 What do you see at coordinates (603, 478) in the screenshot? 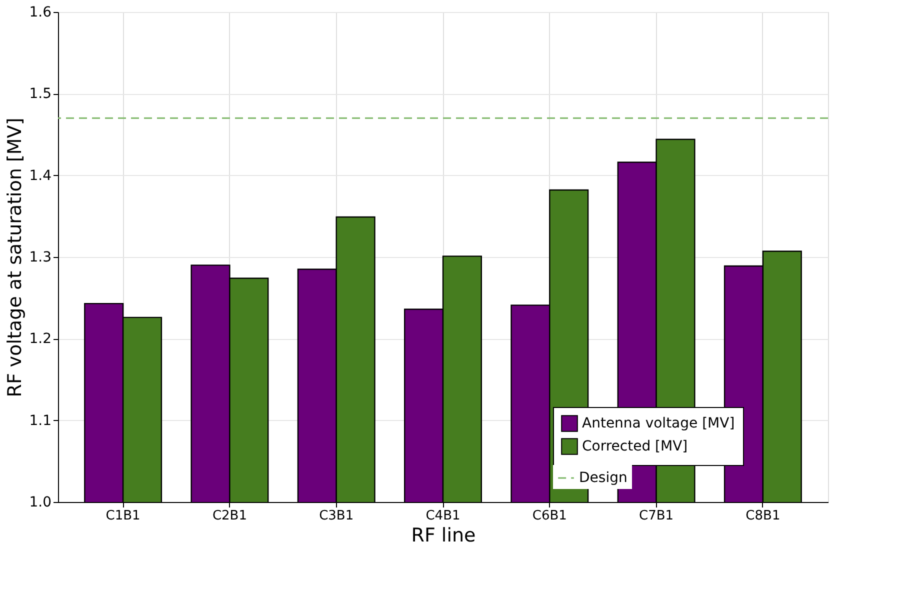
I see `legend-label: Design` at bounding box center [603, 478].